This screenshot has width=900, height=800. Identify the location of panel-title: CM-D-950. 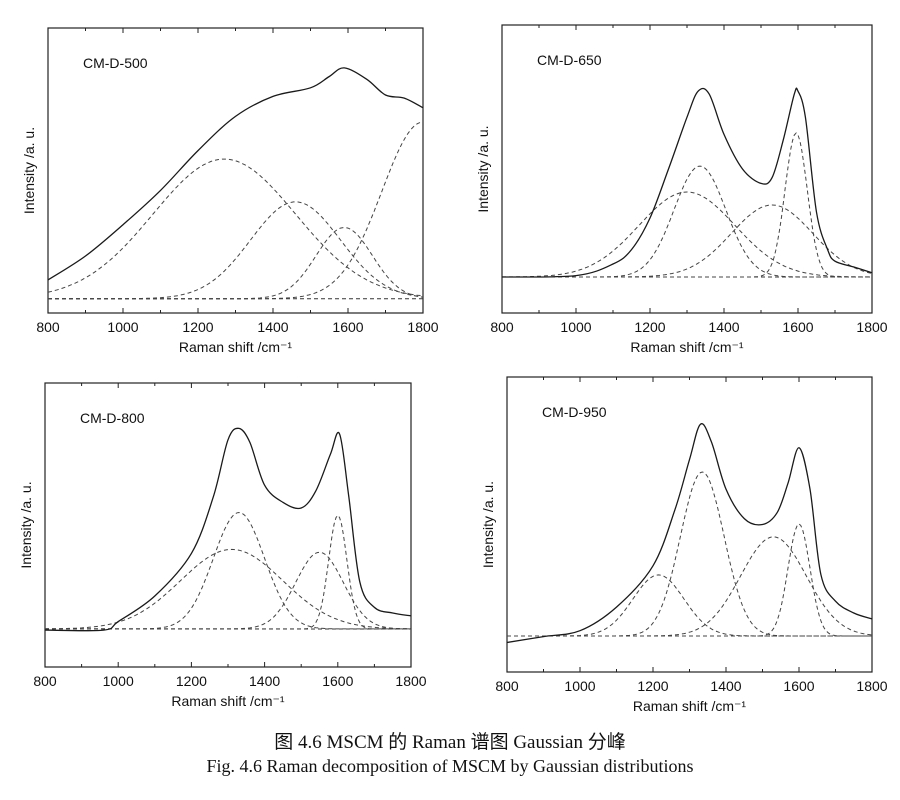
(574, 412).